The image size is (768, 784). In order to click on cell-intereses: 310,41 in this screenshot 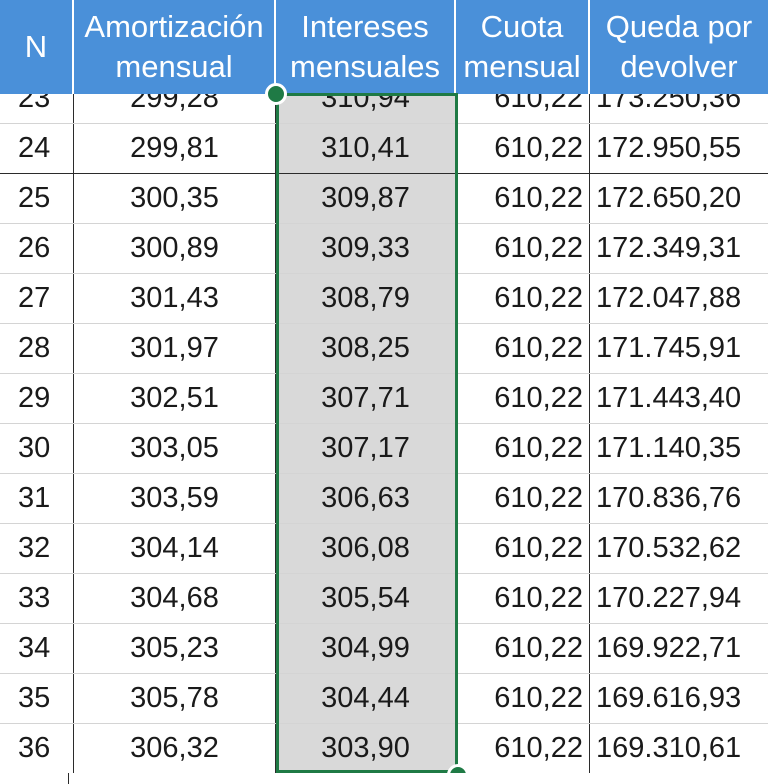, I will do `click(366, 148)`.